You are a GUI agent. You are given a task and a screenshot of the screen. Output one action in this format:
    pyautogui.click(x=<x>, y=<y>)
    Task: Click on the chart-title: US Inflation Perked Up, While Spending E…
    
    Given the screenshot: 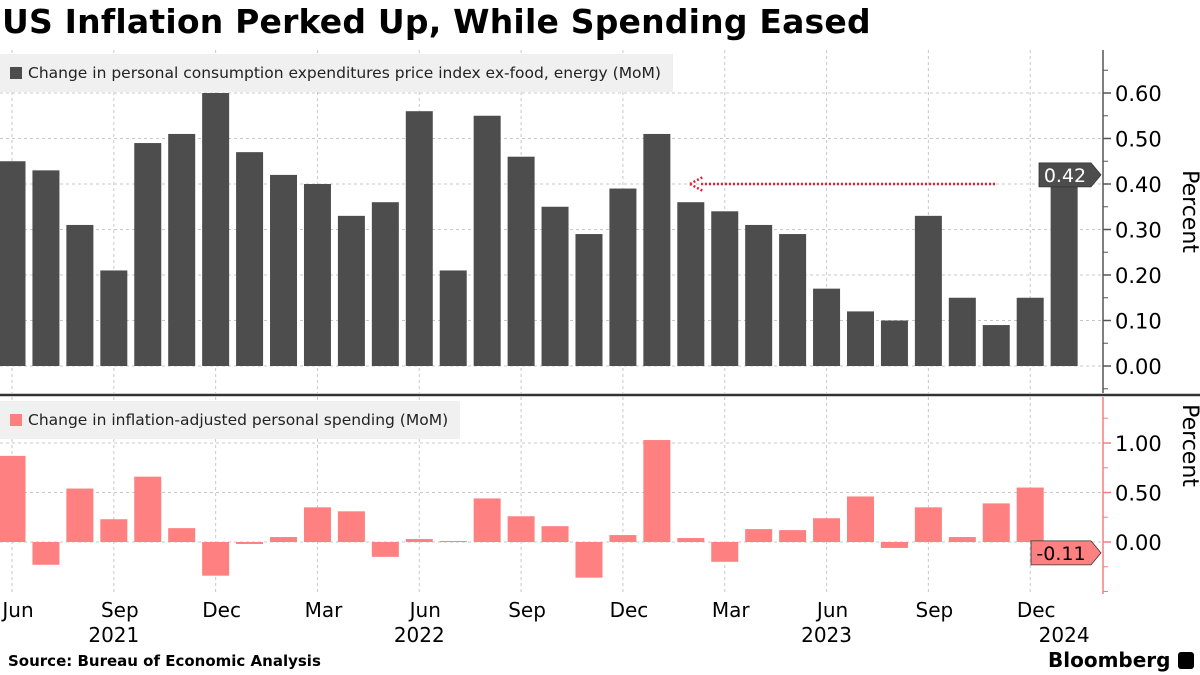 What is the action you would take?
    pyautogui.click(x=436, y=21)
    